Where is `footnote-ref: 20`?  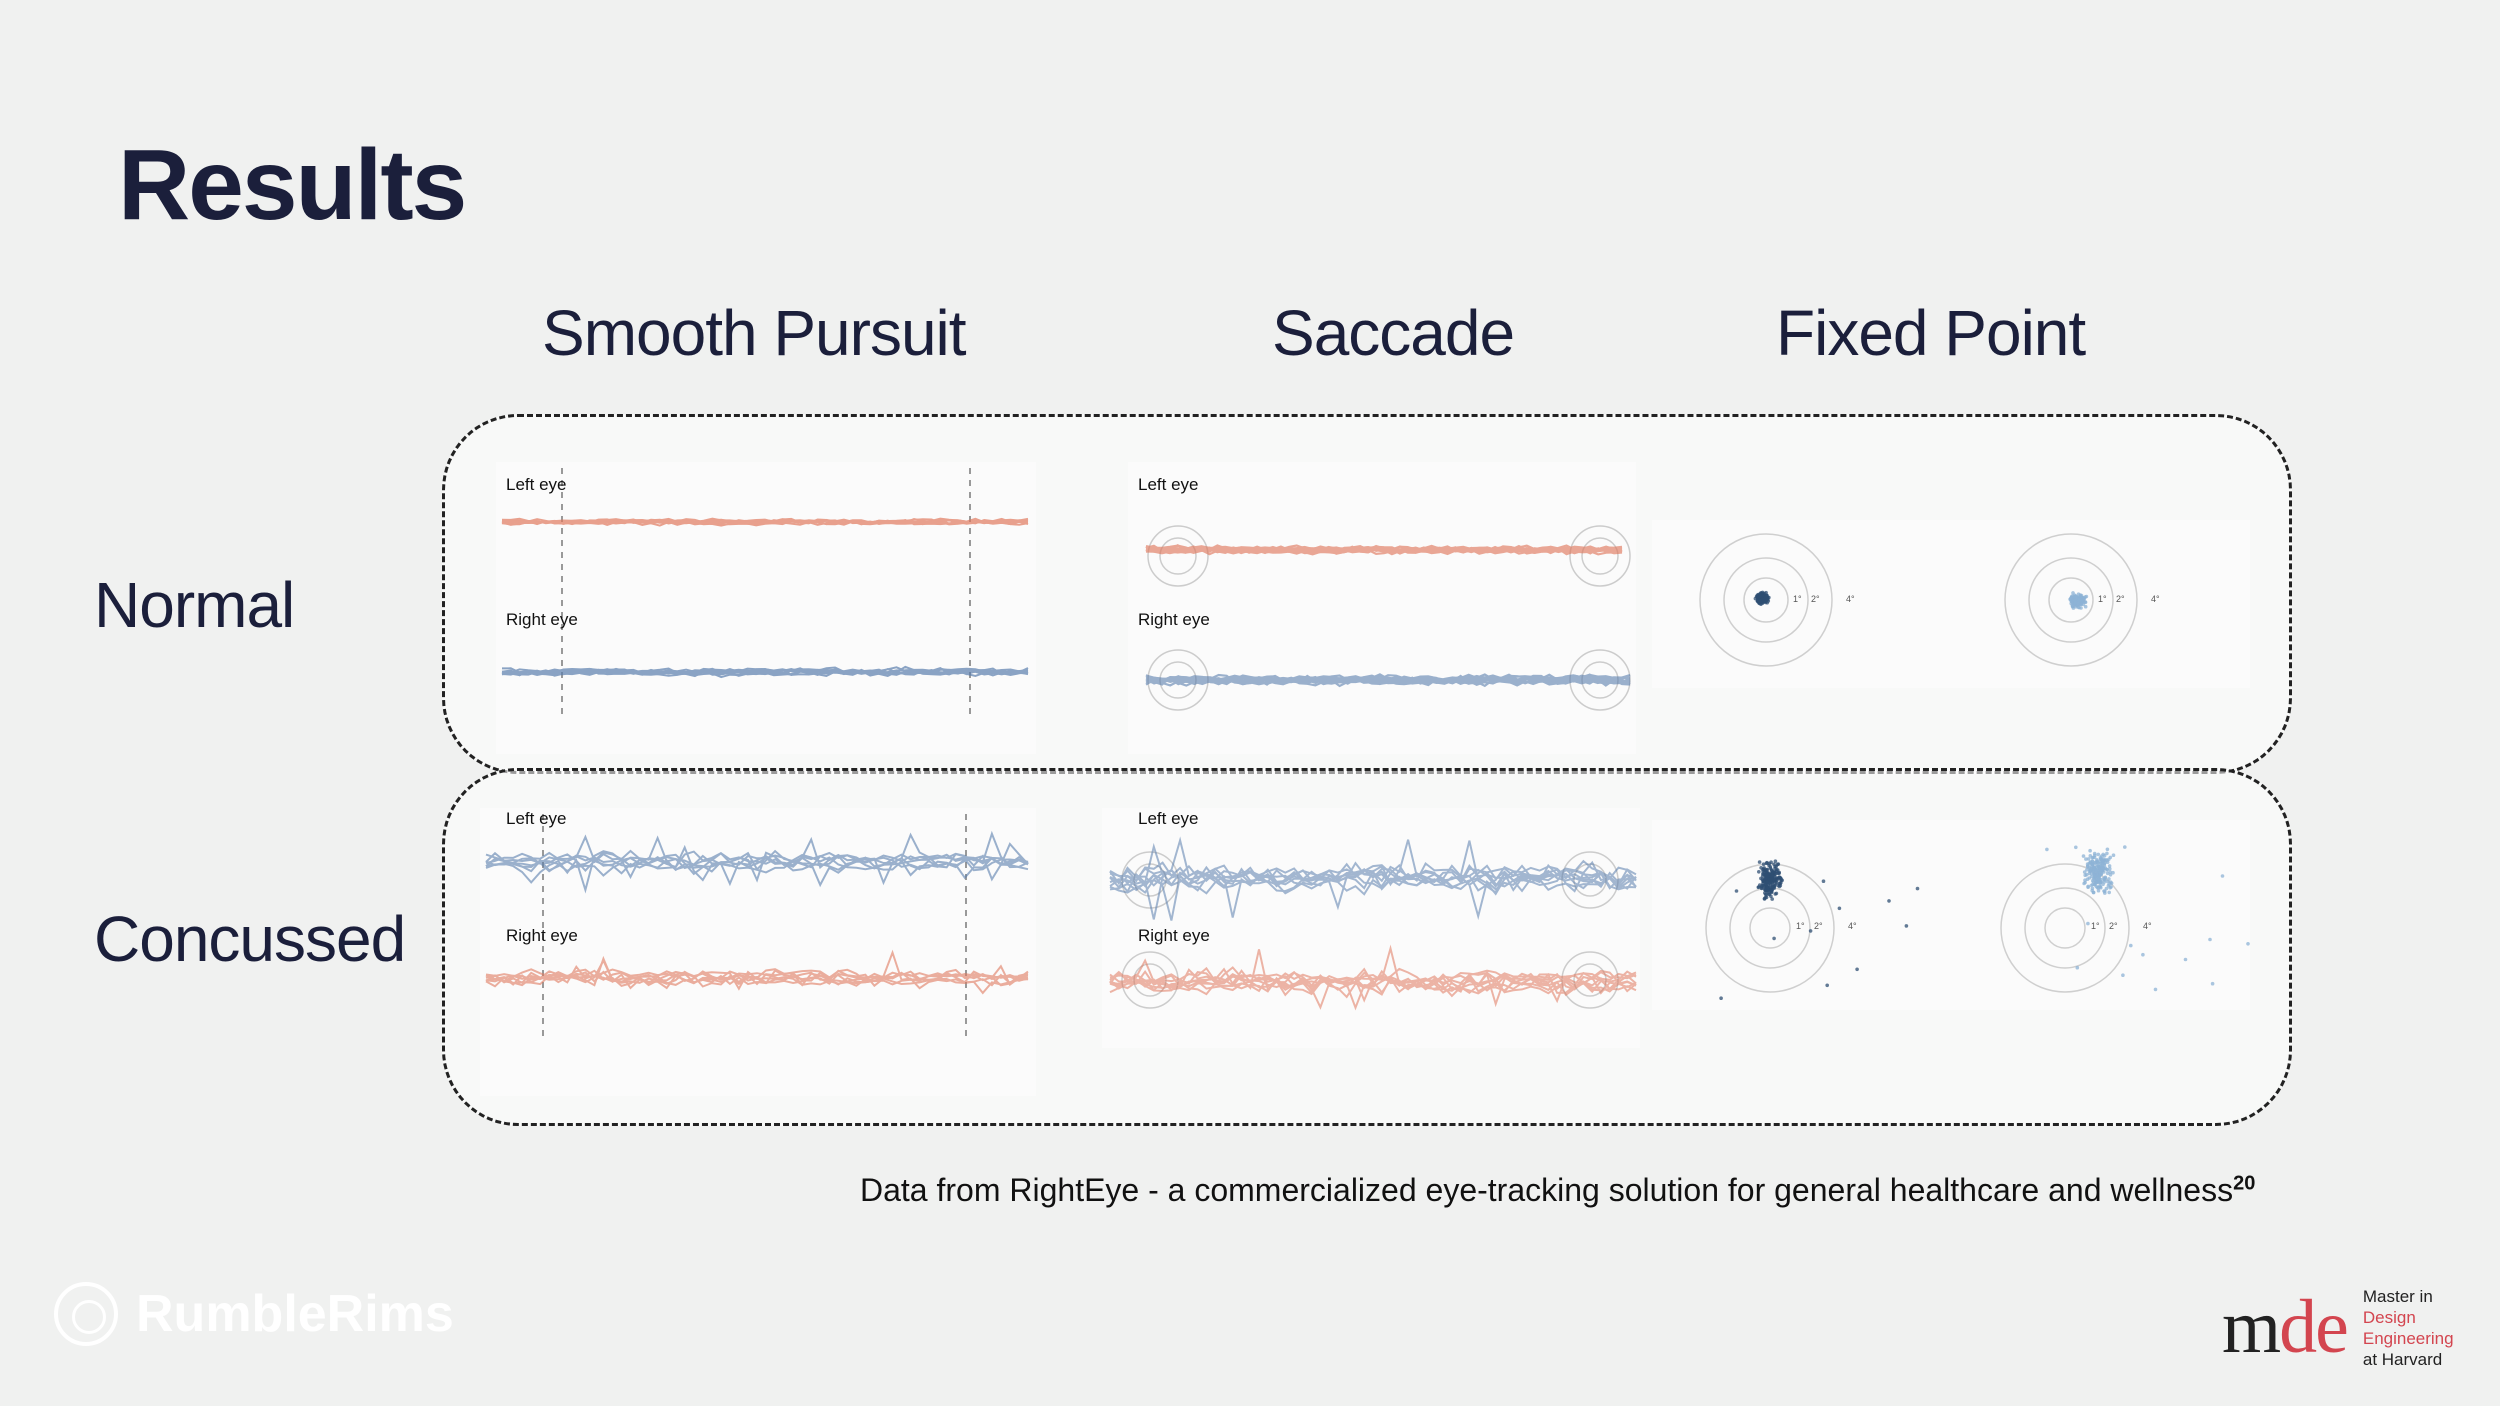
footnote-ref: 20 is located at coordinates (2244, 1183).